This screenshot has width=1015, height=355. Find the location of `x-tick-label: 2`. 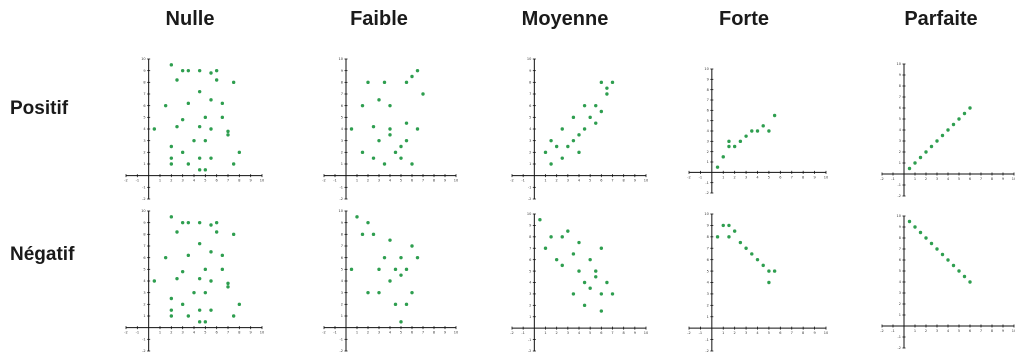

x-tick-label: 2 is located at coordinates (557, 181).